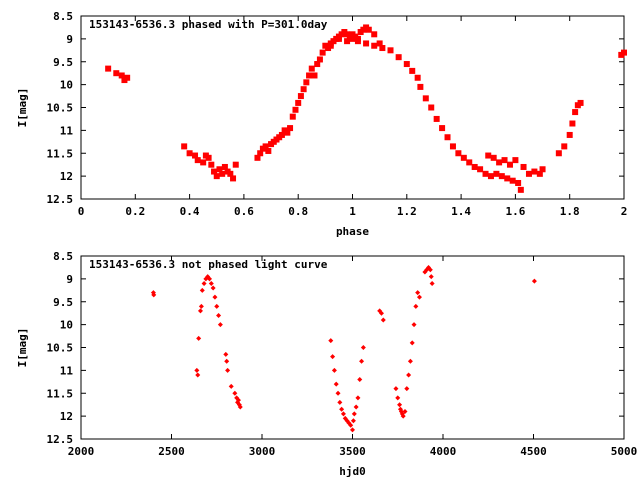 Image resolution: width=640 pixels, height=480 pixels. Describe the element at coordinates (67, 370) in the screenshot. I see `unphased-y-tick-label: 11` at that location.